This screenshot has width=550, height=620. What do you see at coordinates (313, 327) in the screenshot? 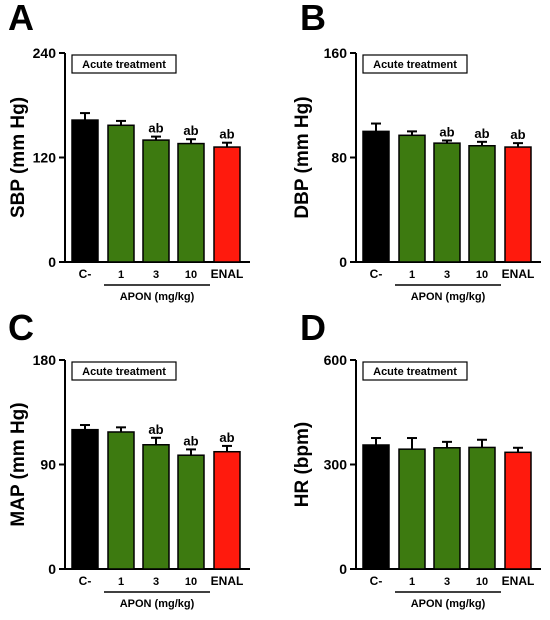
I see `panel-letter: D` at bounding box center [313, 327].